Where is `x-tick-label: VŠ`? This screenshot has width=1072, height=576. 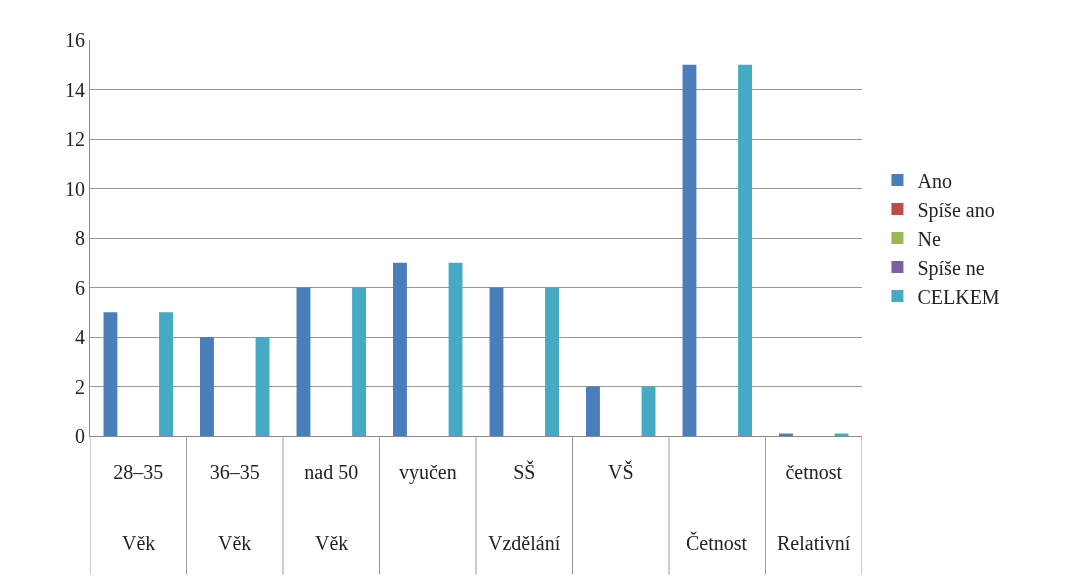 x-tick-label: VŠ is located at coordinates (620, 471).